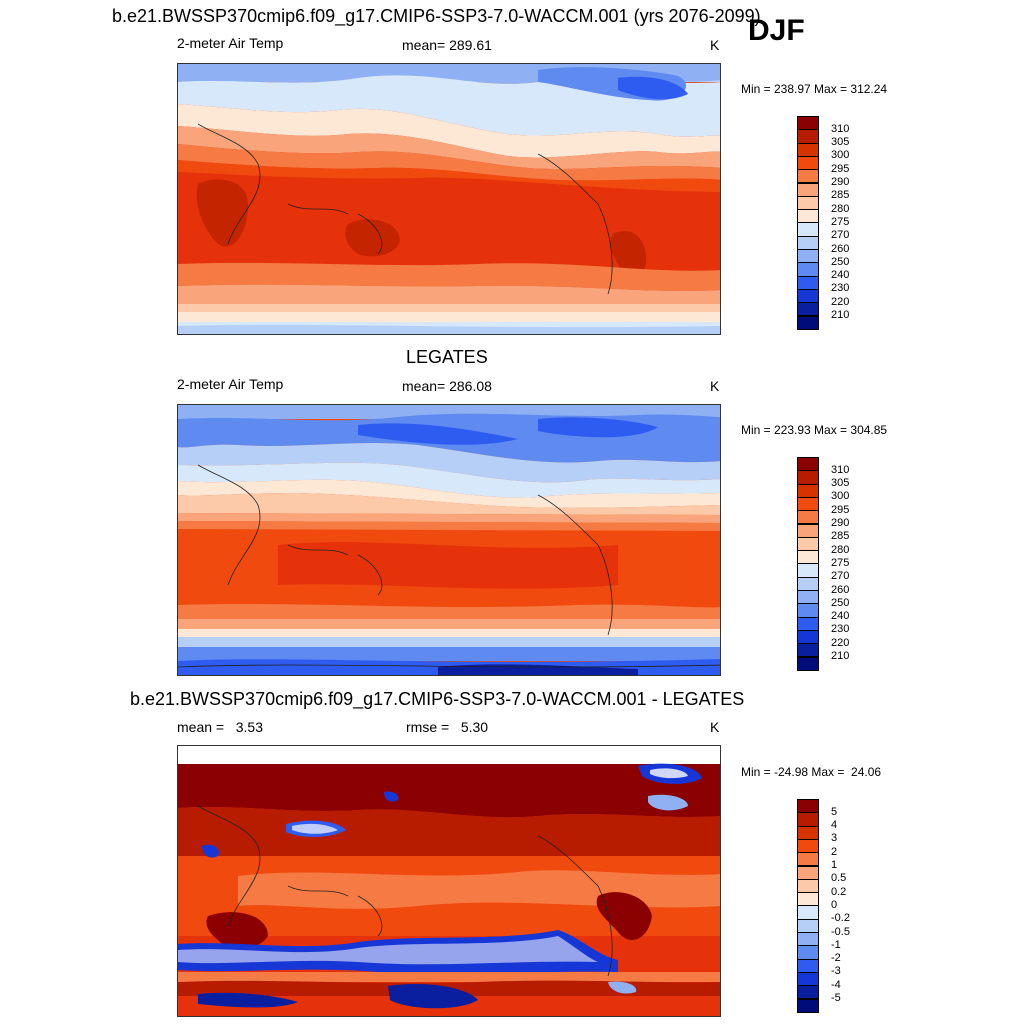 Image resolution: width=1024 pixels, height=1024 pixels. I want to click on panel2-minmax: Min = 223.93 Max = 304.85, so click(814, 430).